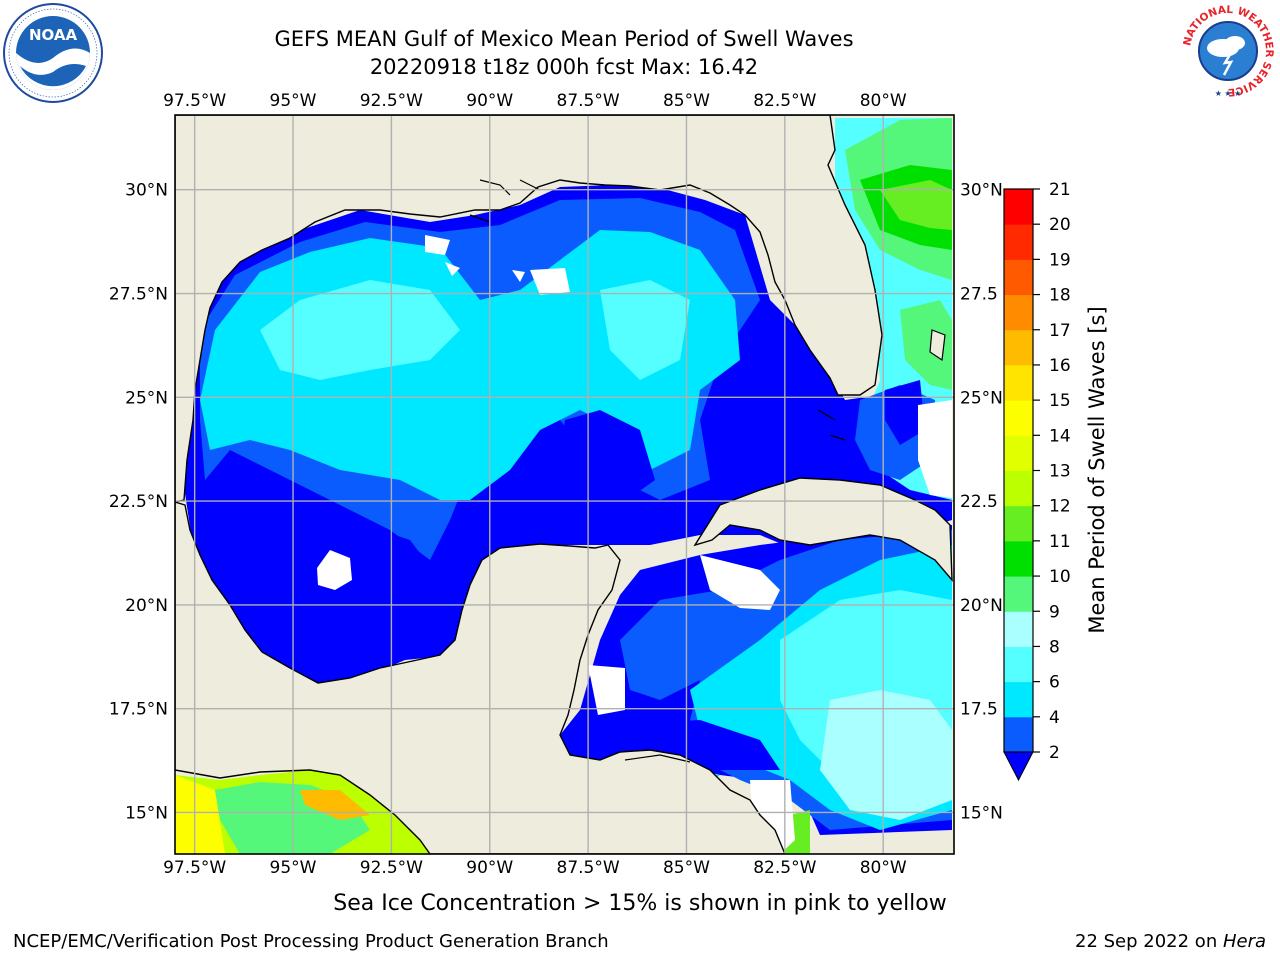 The height and width of the screenshot is (960, 1280). What do you see at coordinates (588, 868) in the screenshot?
I see `lon-label-bottom: 87.5°W` at bounding box center [588, 868].